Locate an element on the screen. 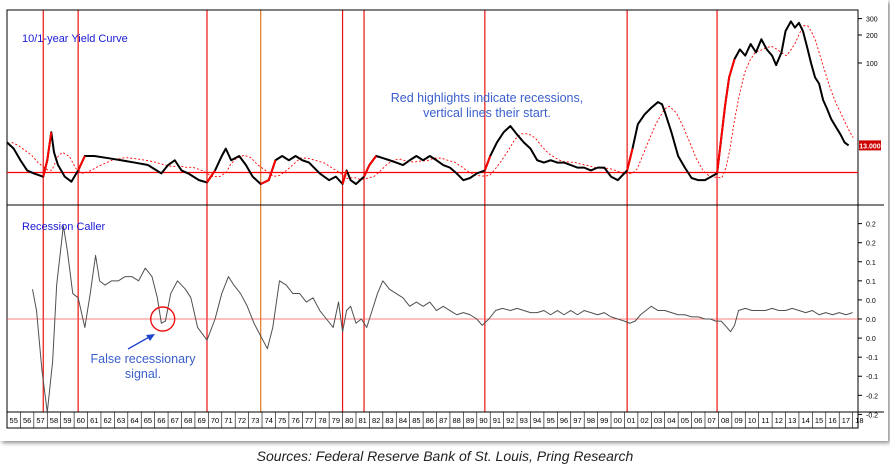  x-tick-label: 89 is located at coordinates (470, 420).